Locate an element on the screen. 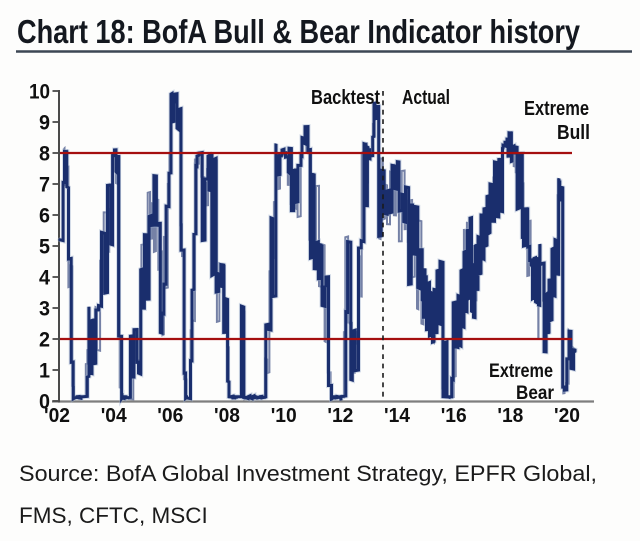 This screenshot has height=541, width=640. svg-text: '20 is located at coordinates (567, 416).